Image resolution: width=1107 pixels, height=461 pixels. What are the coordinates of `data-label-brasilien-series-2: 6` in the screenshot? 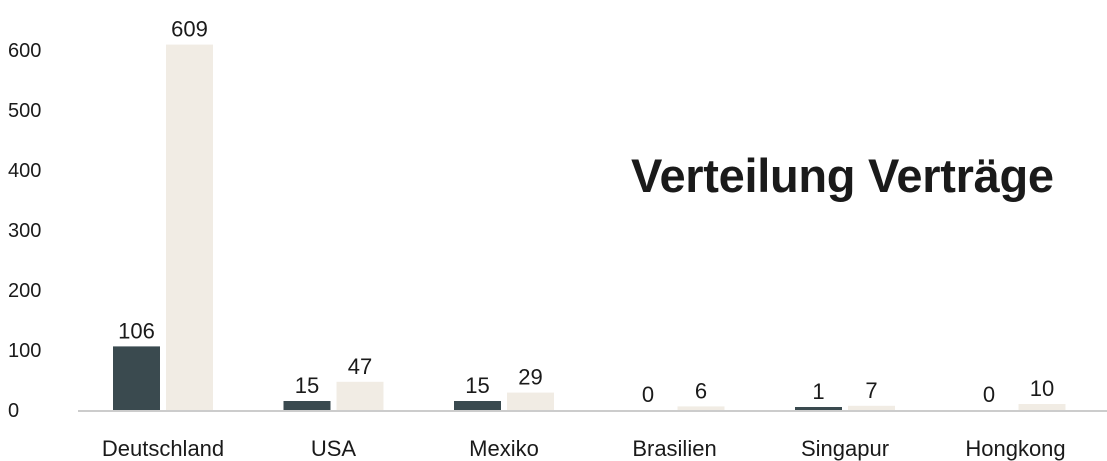 It's located at (701, 390).